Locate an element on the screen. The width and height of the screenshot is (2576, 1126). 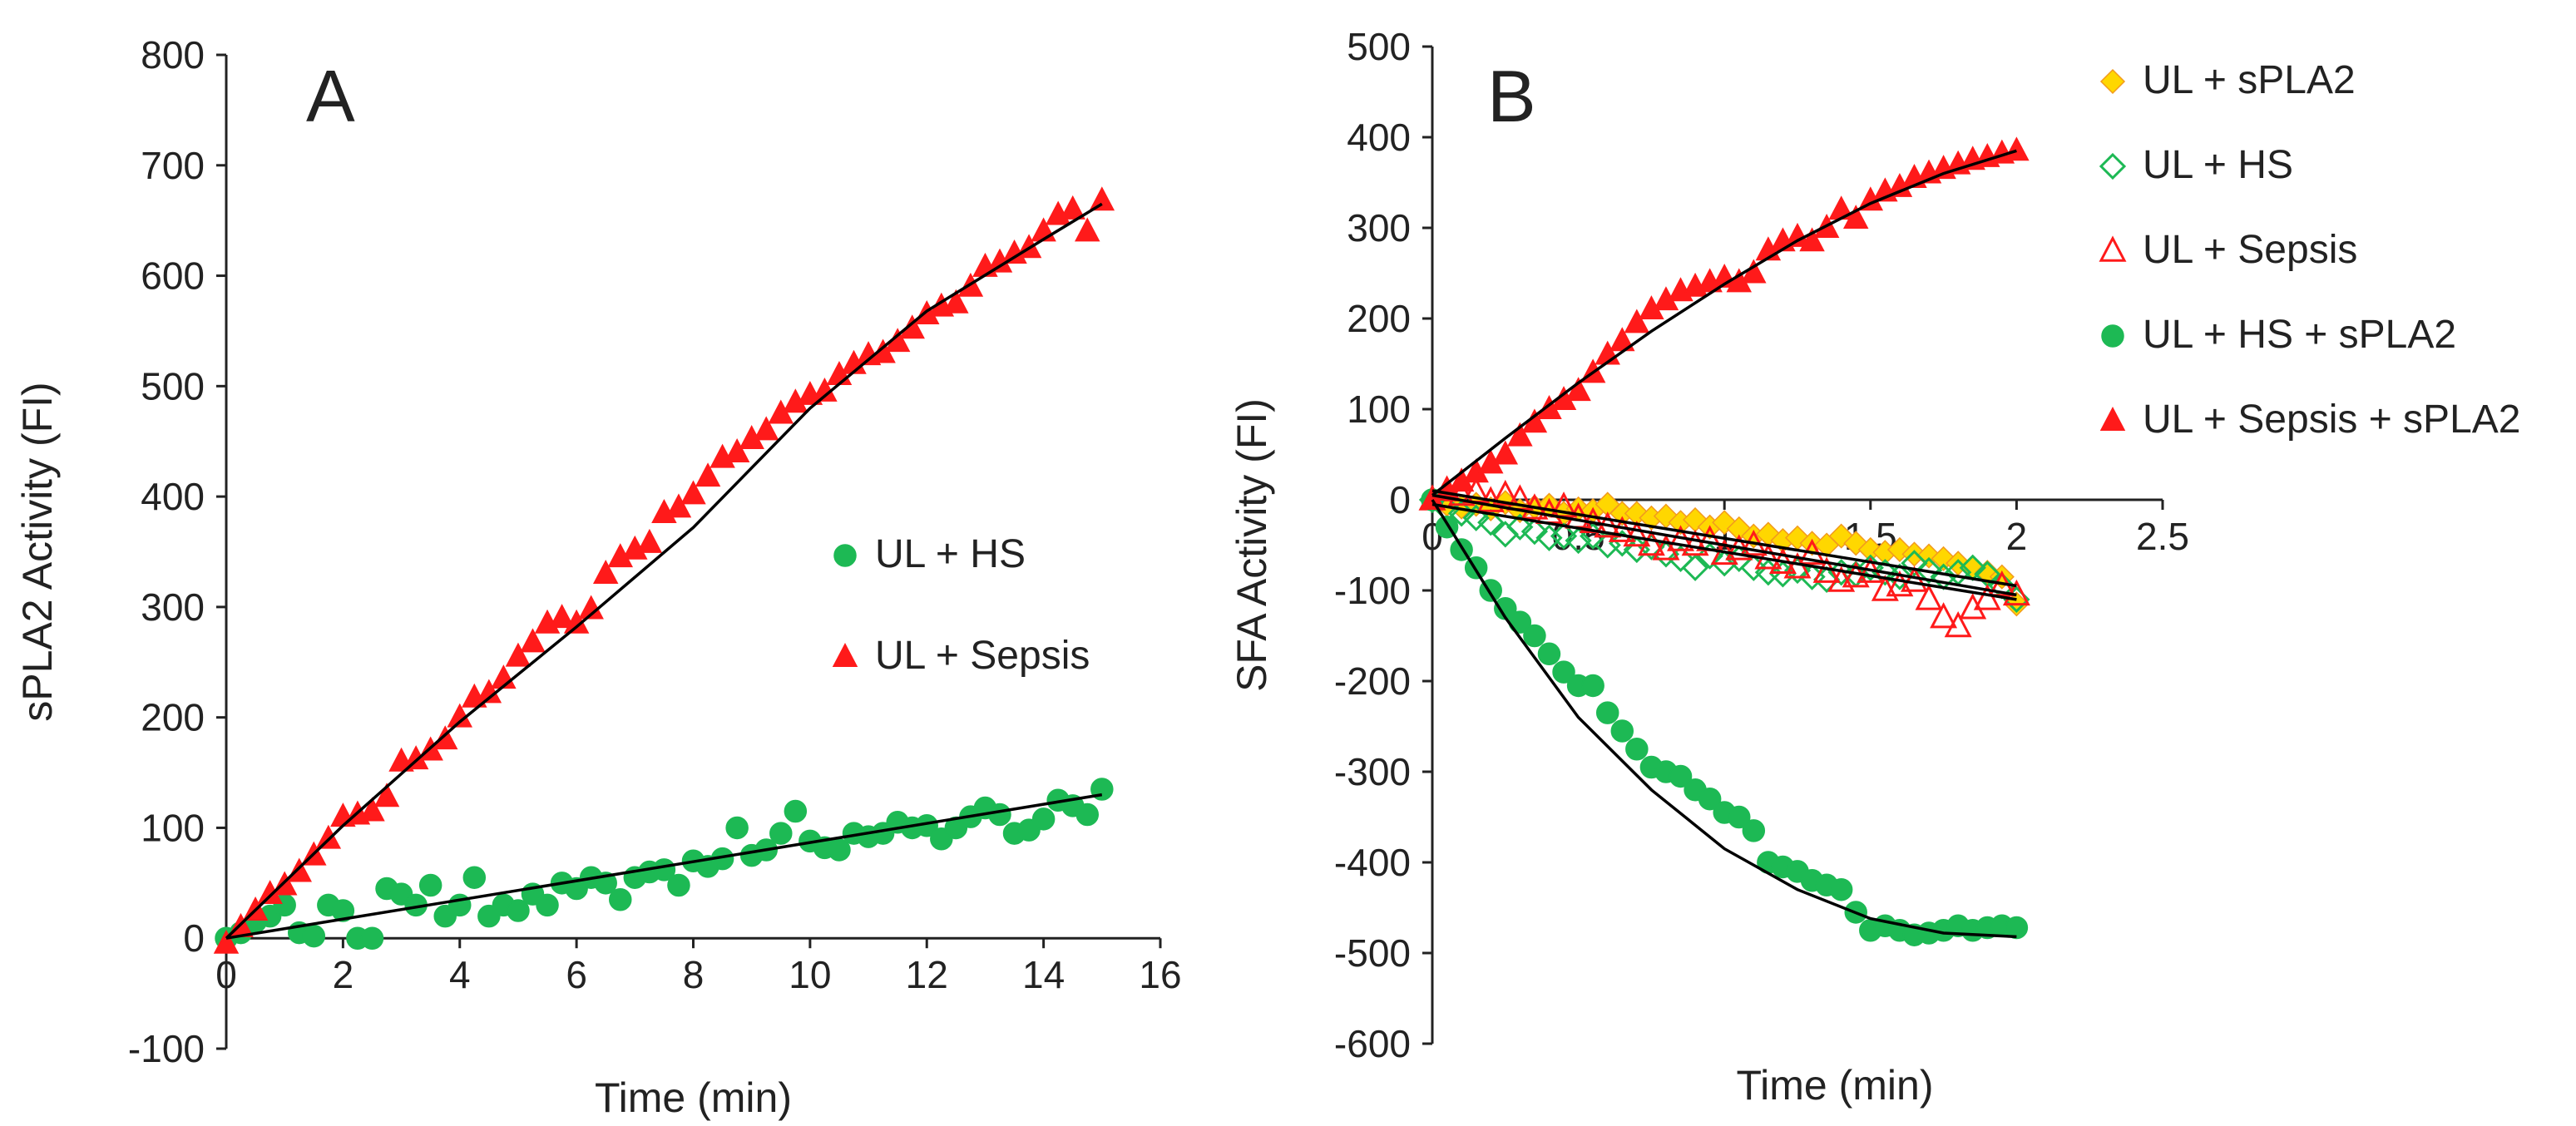
series-ul-hs is located at coordinates (664, 864).